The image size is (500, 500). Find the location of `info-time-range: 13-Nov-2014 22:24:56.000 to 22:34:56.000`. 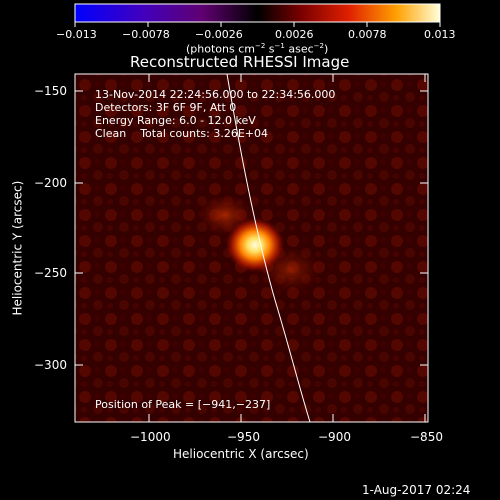

info-time-range: 13-Nov-2014 22:24:56.000 to 22:34:56.000 is located at coordinates (215, 94).